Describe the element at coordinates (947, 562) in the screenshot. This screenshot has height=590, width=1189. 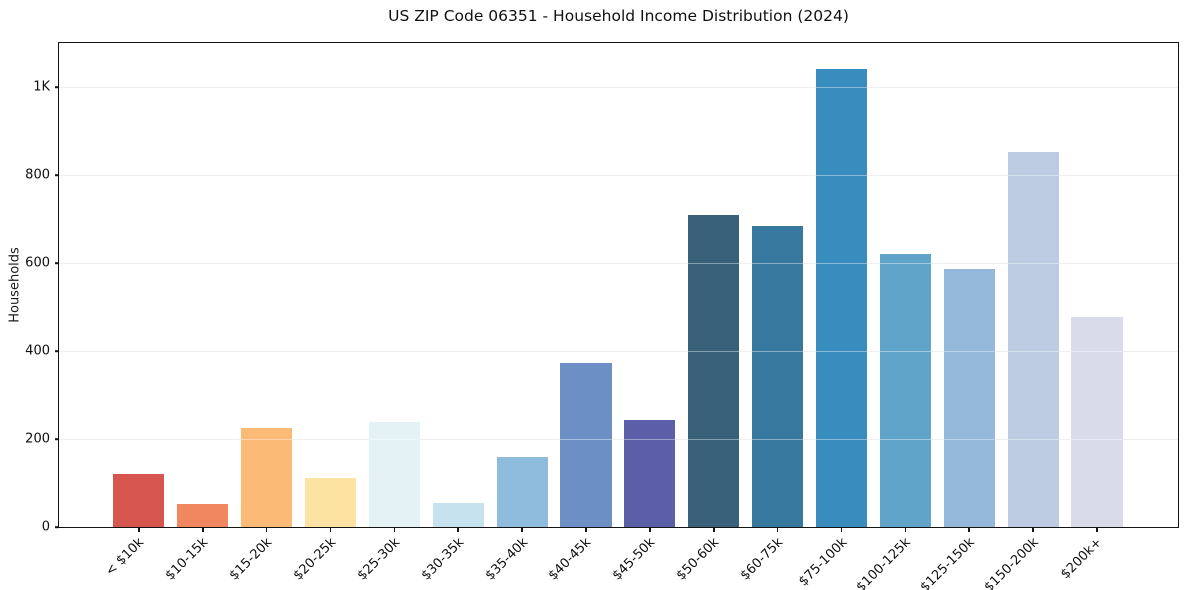
I see `x-tick-label-text: $125-150k` at that location.